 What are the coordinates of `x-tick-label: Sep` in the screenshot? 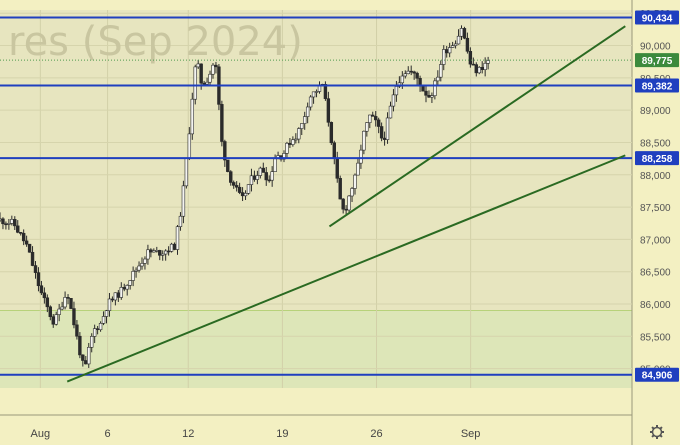 It's located at (471, 434).